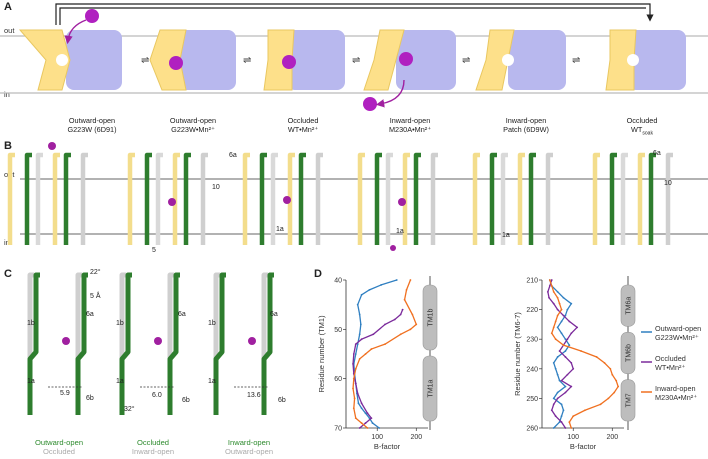 Image resolution: width=708 pixels, height=459 pixels. Describe the element at coordinates (216, 187) in the screenshot. I see `b-label-10-1: 10` at that location.